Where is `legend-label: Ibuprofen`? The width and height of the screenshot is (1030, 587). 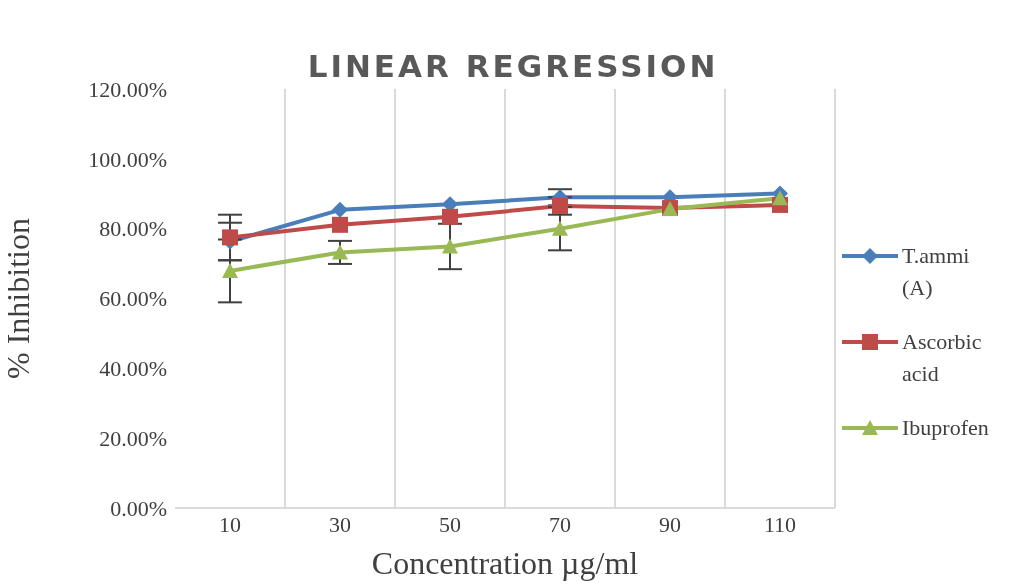
legend-label: Ibuprofen is located at coordinates (945, 428).